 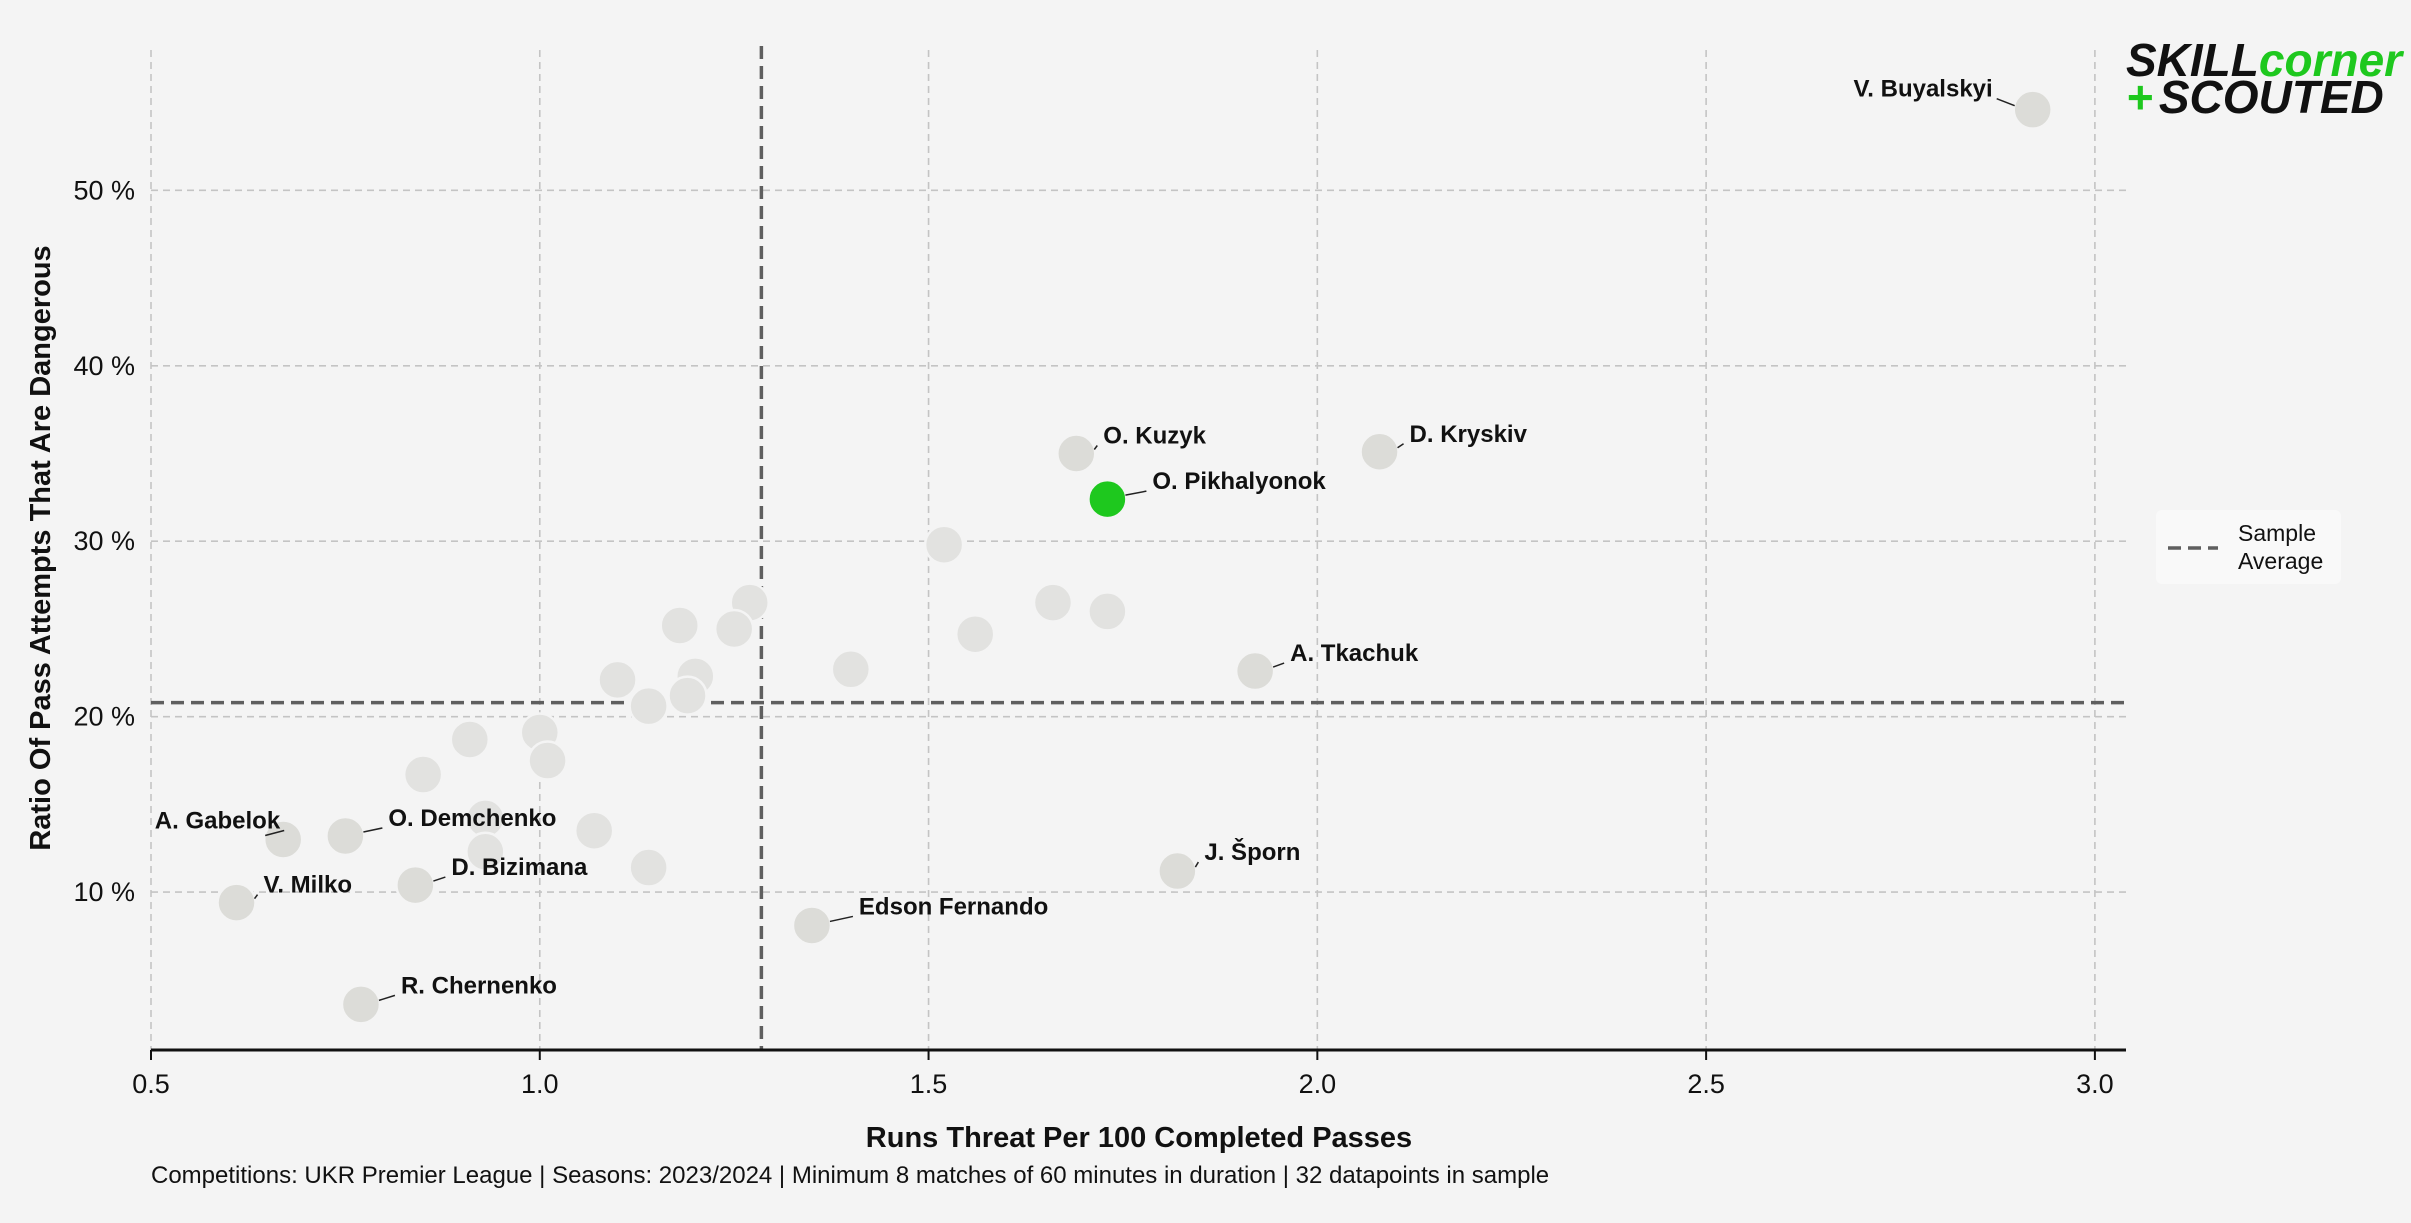 What do you see at coordinates (308, 885) in the screenshot?
I see `player-label: V. Milko` at bounding box center [308, 885].